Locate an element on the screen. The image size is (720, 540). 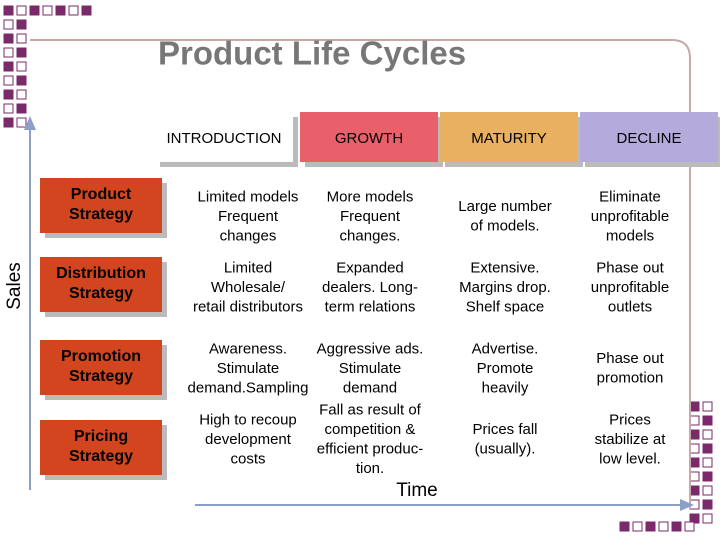
cell-text: changes is located at coordinates (248, 235).